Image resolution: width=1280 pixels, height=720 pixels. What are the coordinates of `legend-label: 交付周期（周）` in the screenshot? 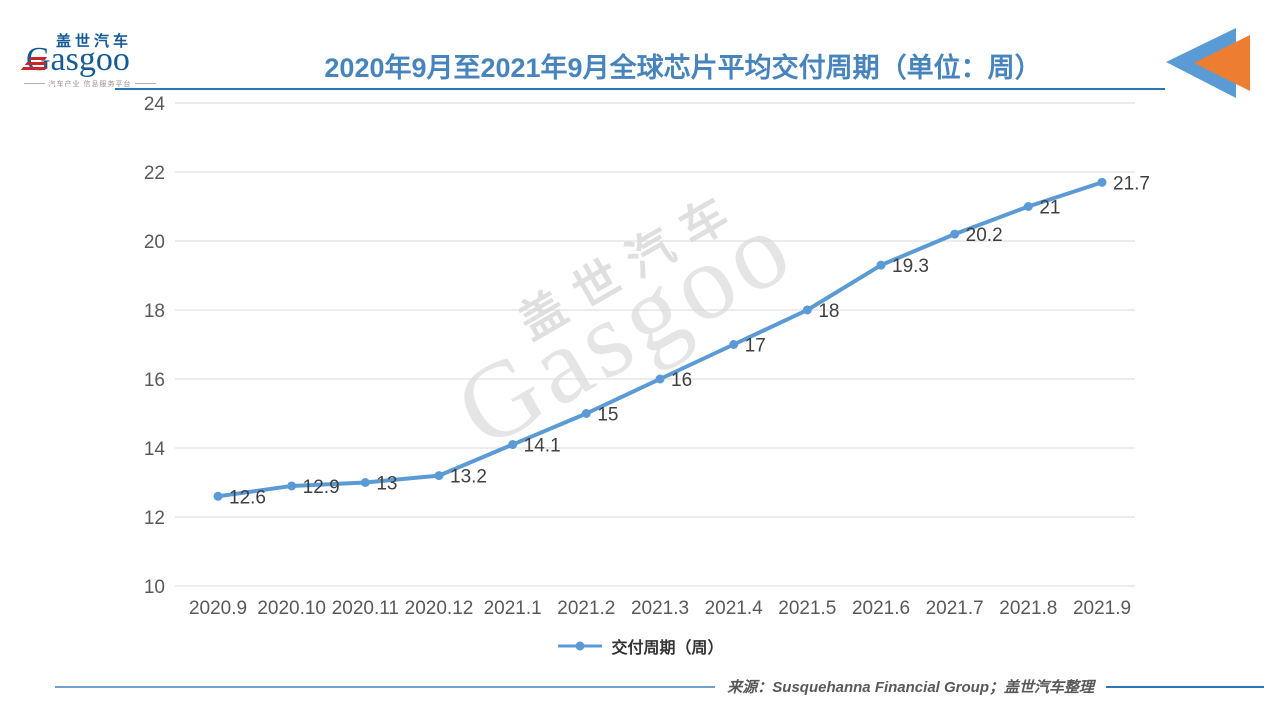 It's located at (667, 648).